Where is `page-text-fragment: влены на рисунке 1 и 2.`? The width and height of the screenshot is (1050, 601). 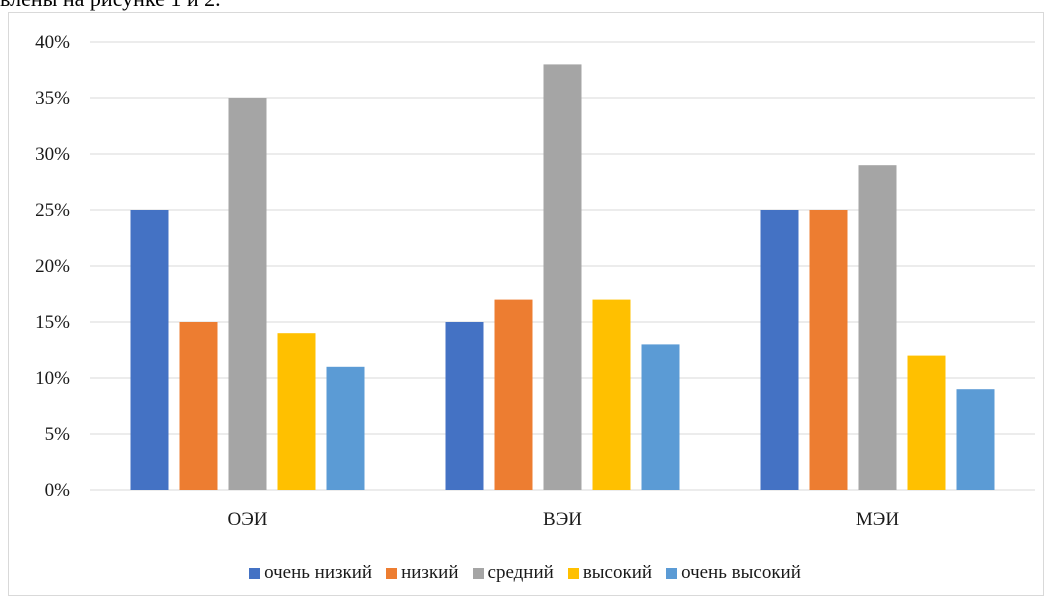
page-text-fragment: влены на рисунке 1 и 2. is located at coordinates (110, 6).